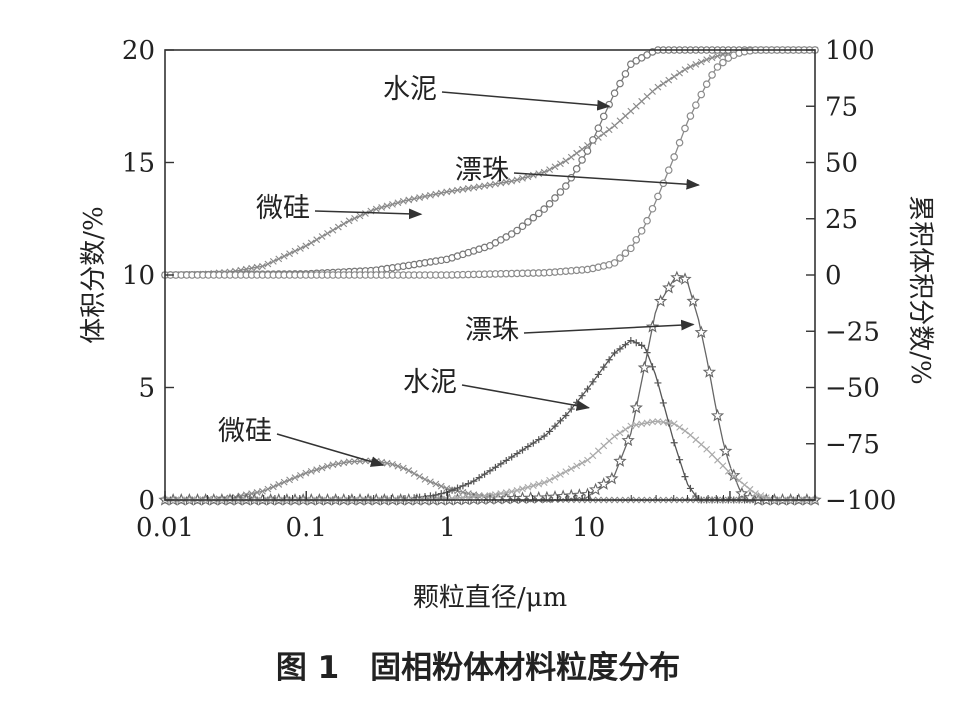 This screenshot has height=717, width=969. What do you see at coordinates (588, 528) in the screenshot?
I see `x-tick-label: 10` at bounding box center [588, 528].